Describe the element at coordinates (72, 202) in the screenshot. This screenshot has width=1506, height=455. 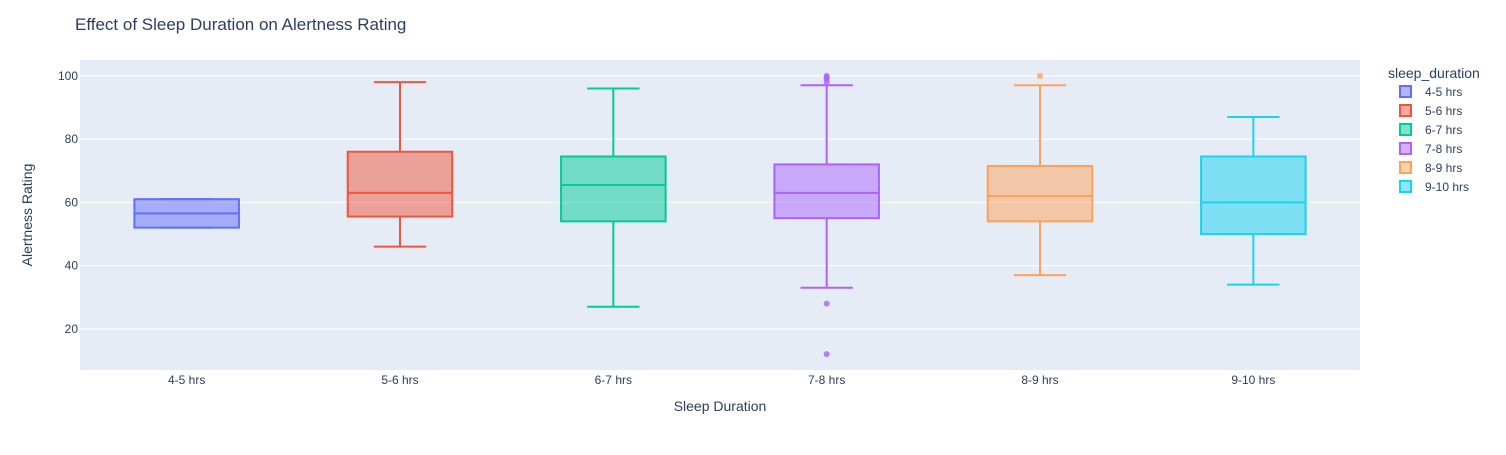
I see `y-tick-label: 60` at that location.